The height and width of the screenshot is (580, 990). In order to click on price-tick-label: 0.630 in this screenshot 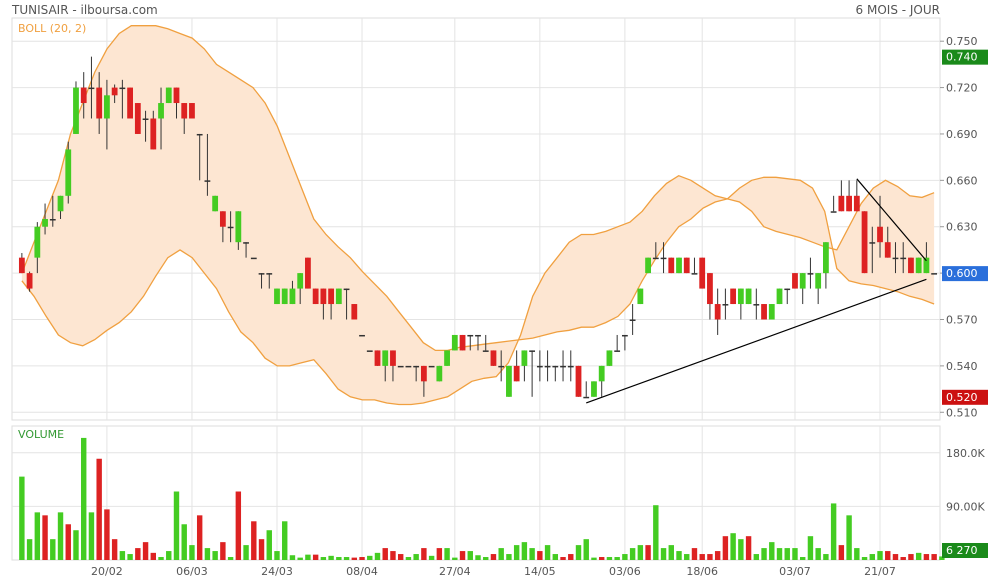, I will do `click(962, 227)`.